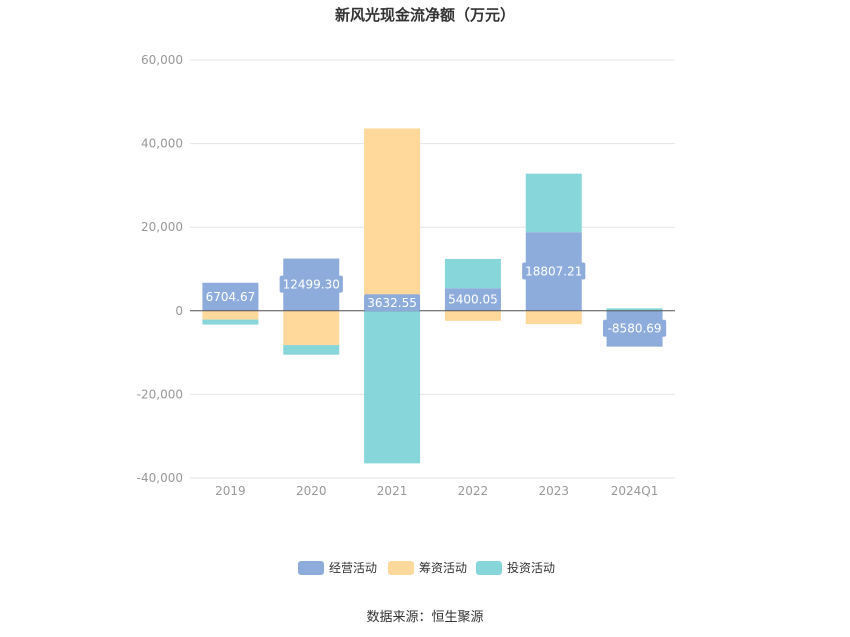 The width and height of the screenshot is (850, 637). Describe the element at coordinates (162, 144) in the screenshot. I see `y-tick-label: 40,000` at that location.